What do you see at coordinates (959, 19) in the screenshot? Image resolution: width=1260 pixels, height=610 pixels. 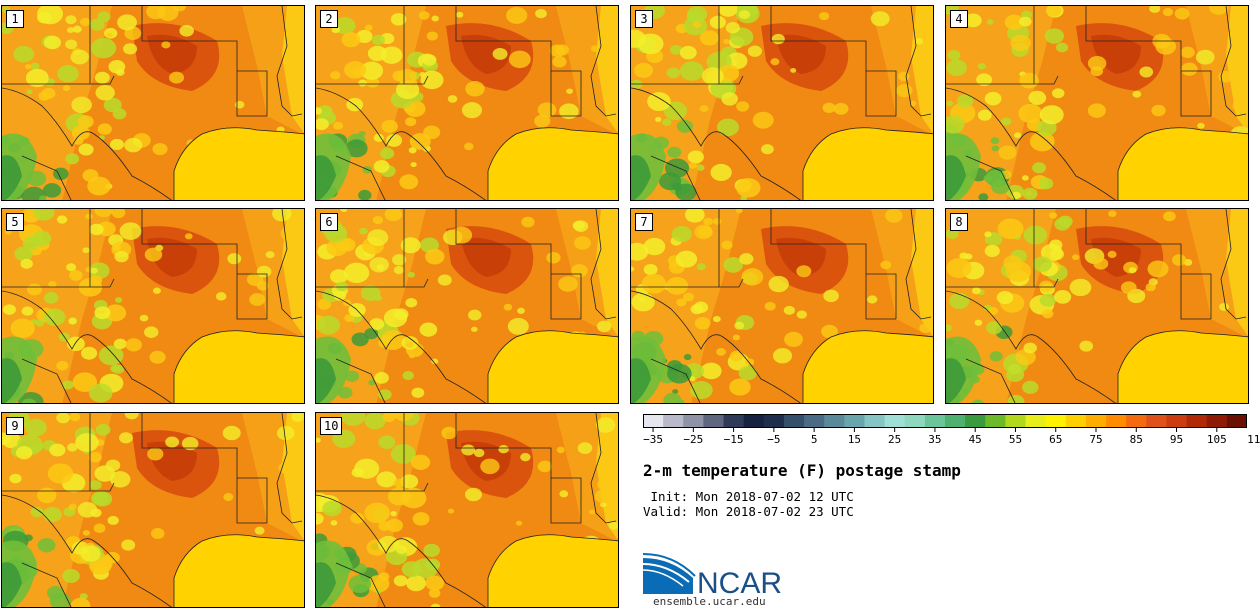 I see `member-number: 4` at bounding box center [959, 19].